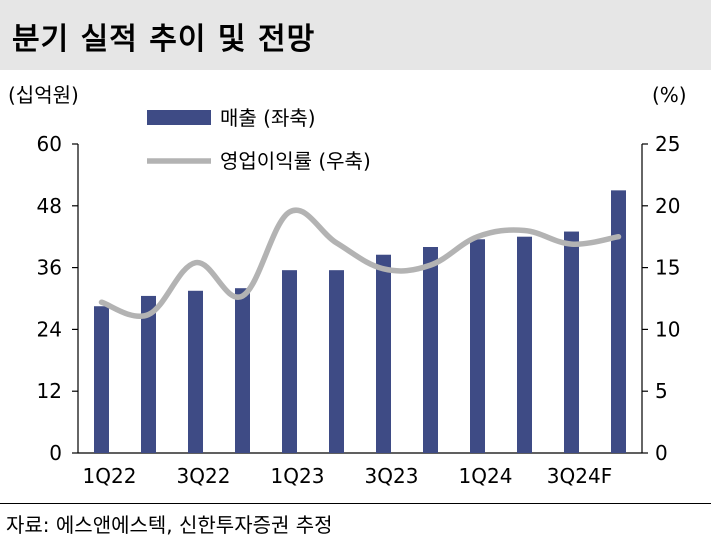 The image size is (711, 547). What do you see at coordinates (179, 117) in the screenshot?
I see `legend-swatch-sales` at bounding box center [179, 117].